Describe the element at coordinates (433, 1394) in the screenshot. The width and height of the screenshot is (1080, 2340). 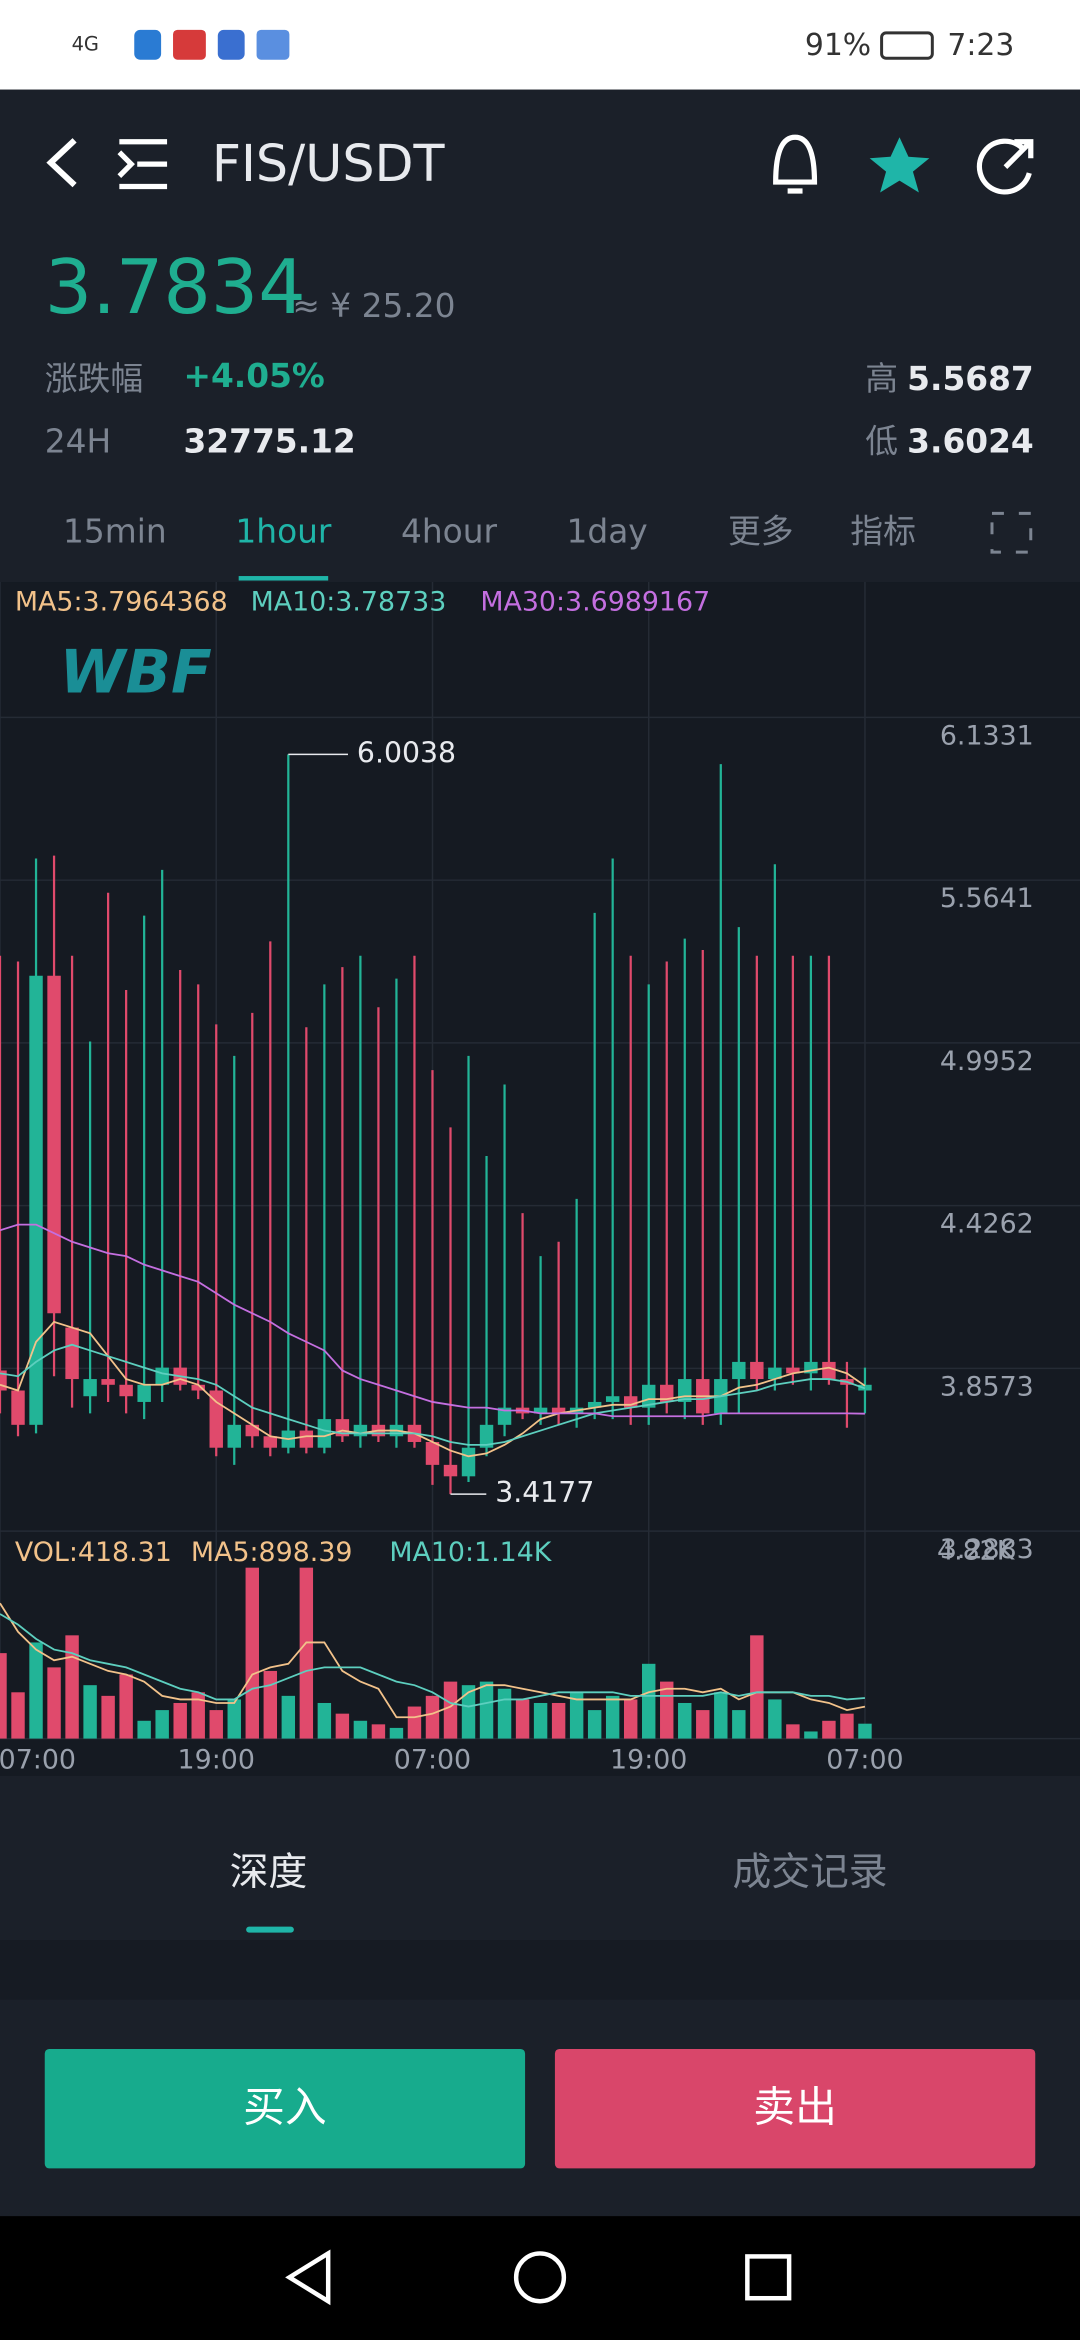
I see `ma-line` at that location.